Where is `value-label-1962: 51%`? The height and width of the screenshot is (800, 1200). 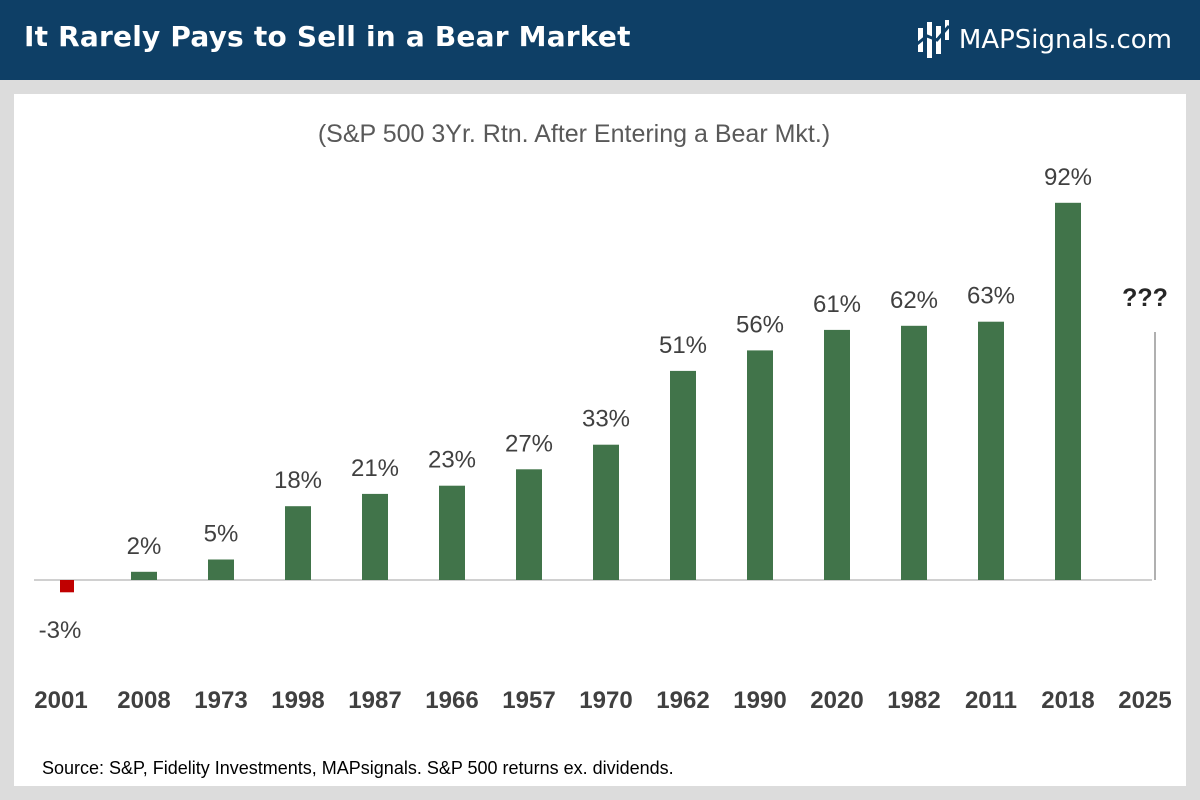
value-label-1962: 51% is located at coordinates (683, 345).